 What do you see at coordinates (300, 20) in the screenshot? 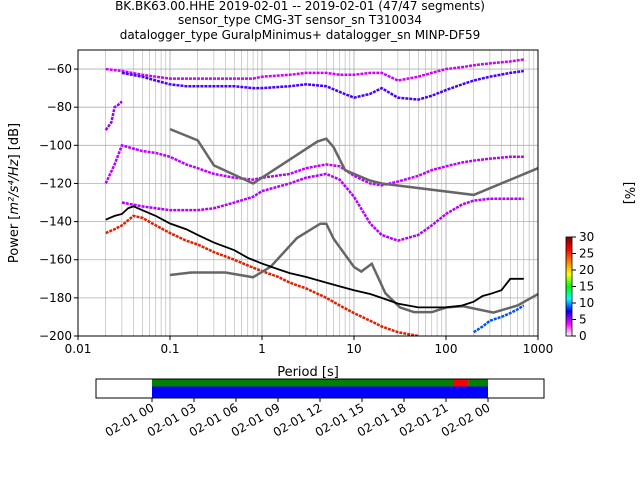
I see `title-line-2: sensor_type CMG-3T sensor_sn T310034` at bounding box center [300, 20].